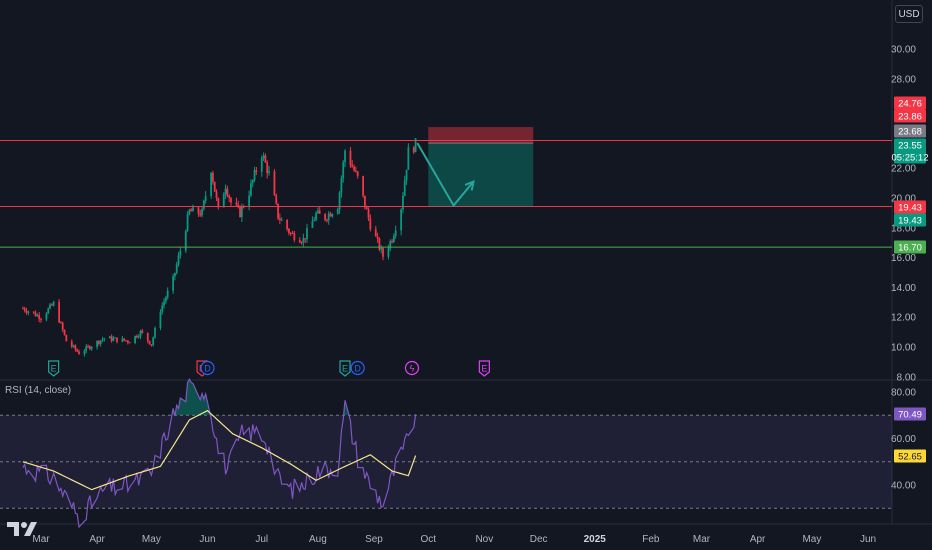 This screenshot has width=932, height=550. Describe the element at coordinates (38, 390) in the screenshot. I see `rsi-title: RSI (14, close)` at that location.